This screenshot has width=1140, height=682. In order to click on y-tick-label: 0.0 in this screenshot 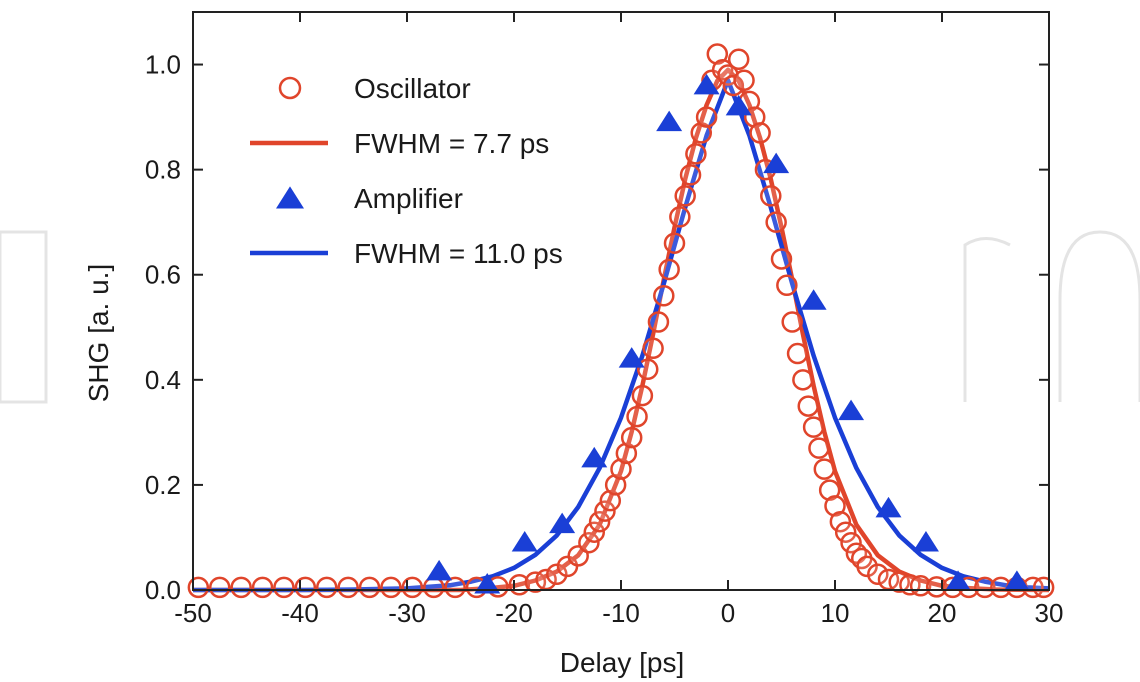, I will do `click(163, 590)`.